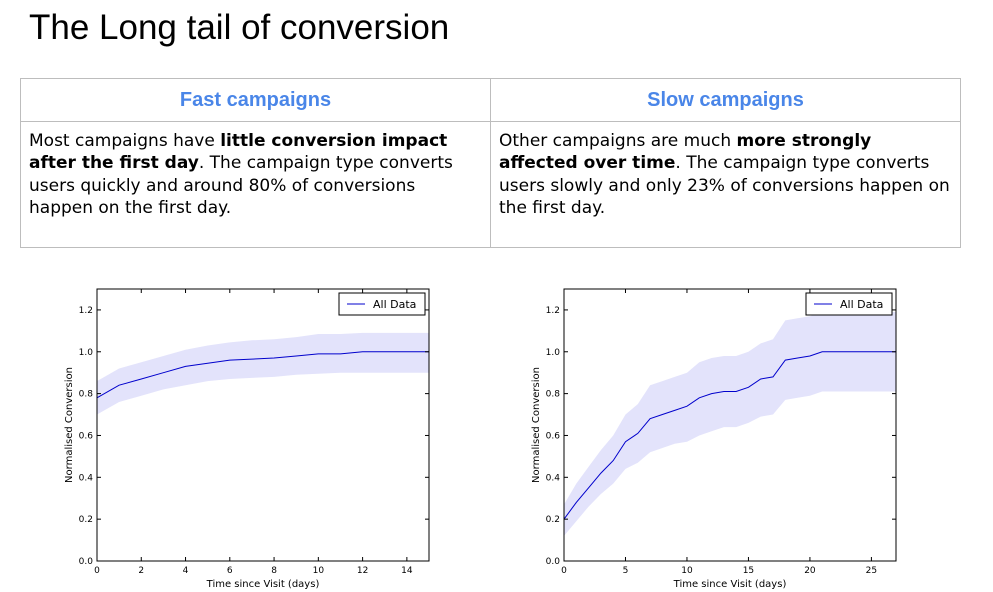 This screenshot has width=993, height=592. I want to click on x-tick-label: 5, so click(626, 571).